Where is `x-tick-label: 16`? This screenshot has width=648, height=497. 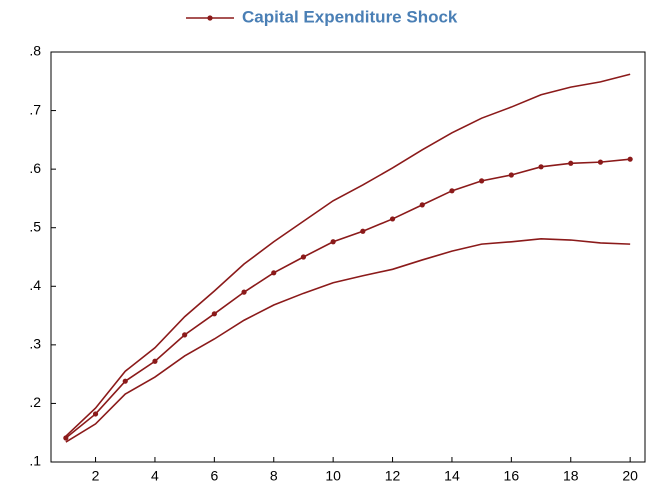
x-tick-label: 16 is located at coordinates (512, 476).